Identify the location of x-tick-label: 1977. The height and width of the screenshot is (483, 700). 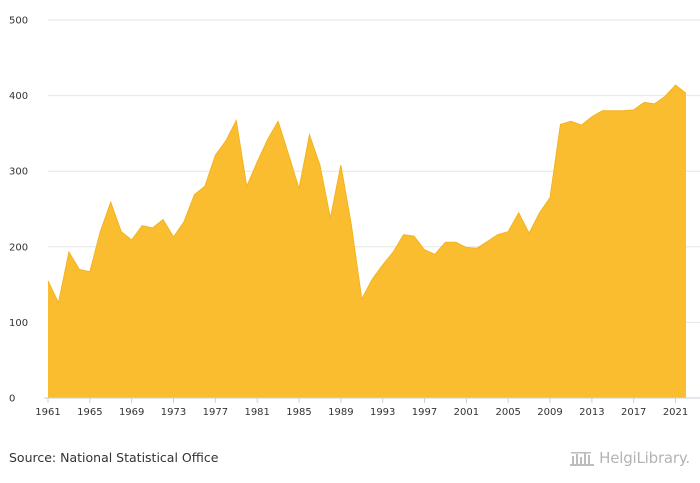
(215, 412).